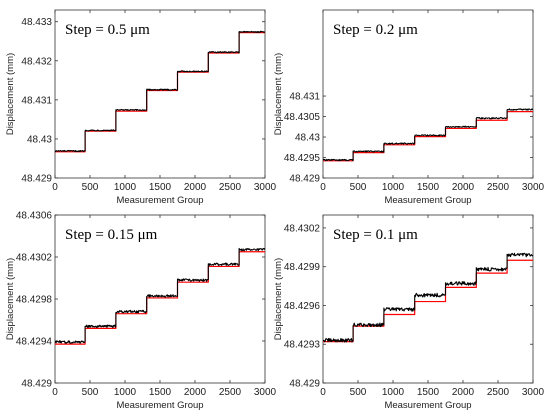 The width and height of the screenshot is (550, 418). What do you see at coordinates (302, 267) in the screenshot?
I see `y-tick-label: 48.4299` at bounding box center [302, 267].